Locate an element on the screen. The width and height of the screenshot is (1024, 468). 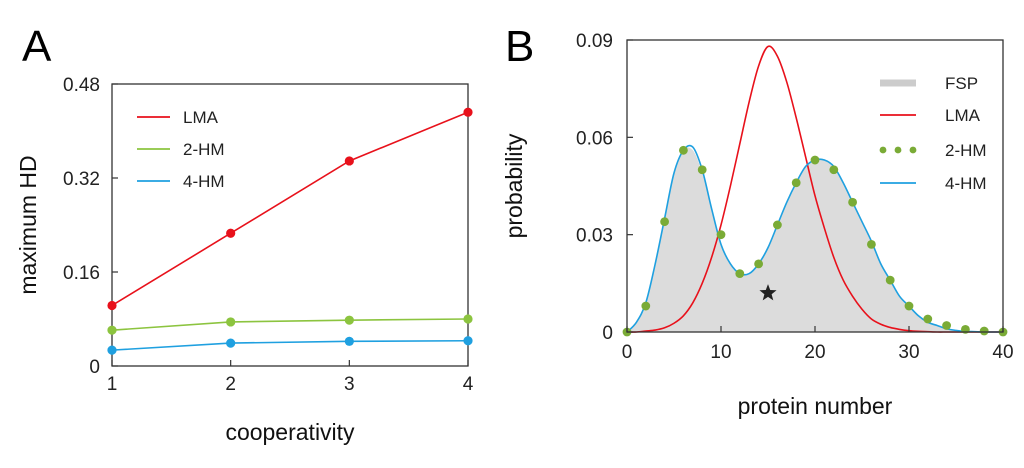
chart-a-xtick-label: 1 is located at coordinates (112, 384).